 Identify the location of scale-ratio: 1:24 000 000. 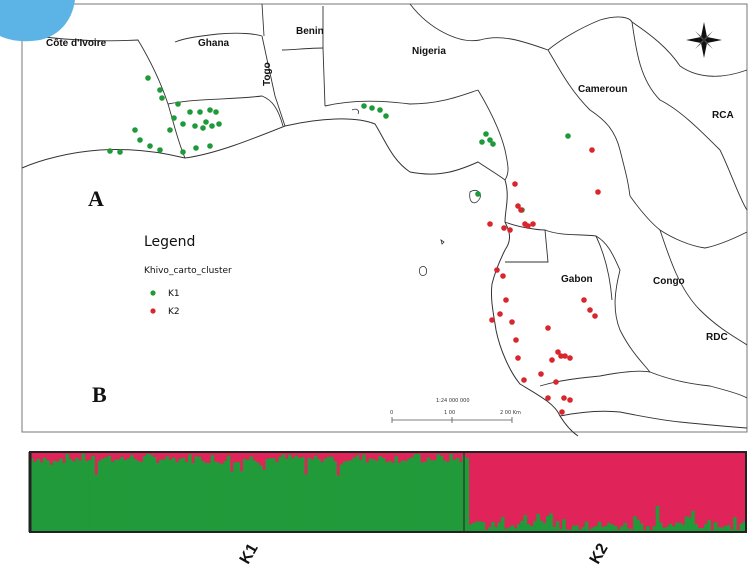
(453, 401).